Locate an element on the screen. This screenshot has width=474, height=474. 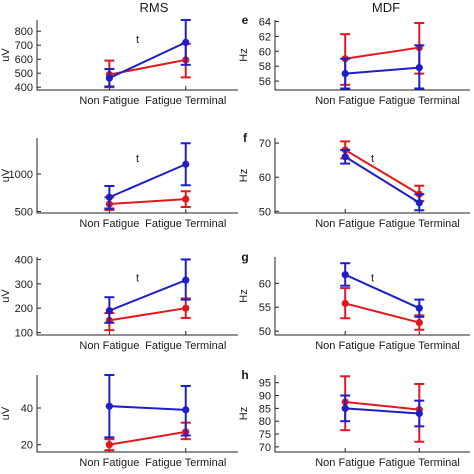
y-tick-label: 40 is located at coordinates (27, 409).